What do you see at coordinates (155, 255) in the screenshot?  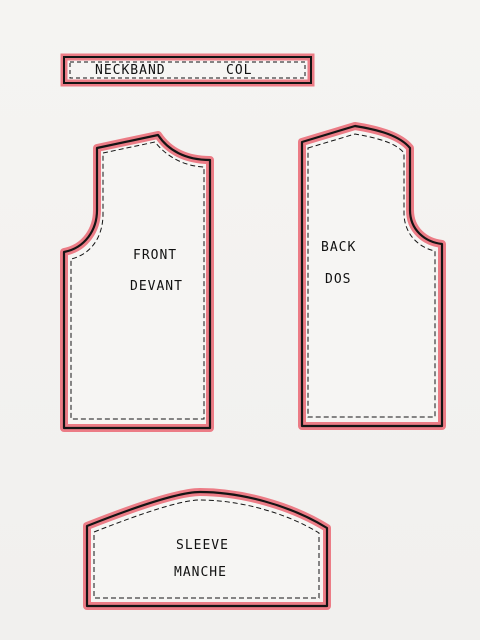 I see `front-label: FRONT` at bounding box center [155, 255].